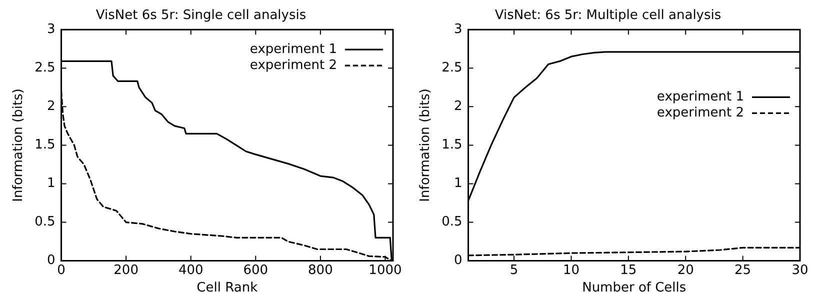  Describe the element at coordinates (743, 270) in the screenshot. I see `x-tick-label: 25` at that location.